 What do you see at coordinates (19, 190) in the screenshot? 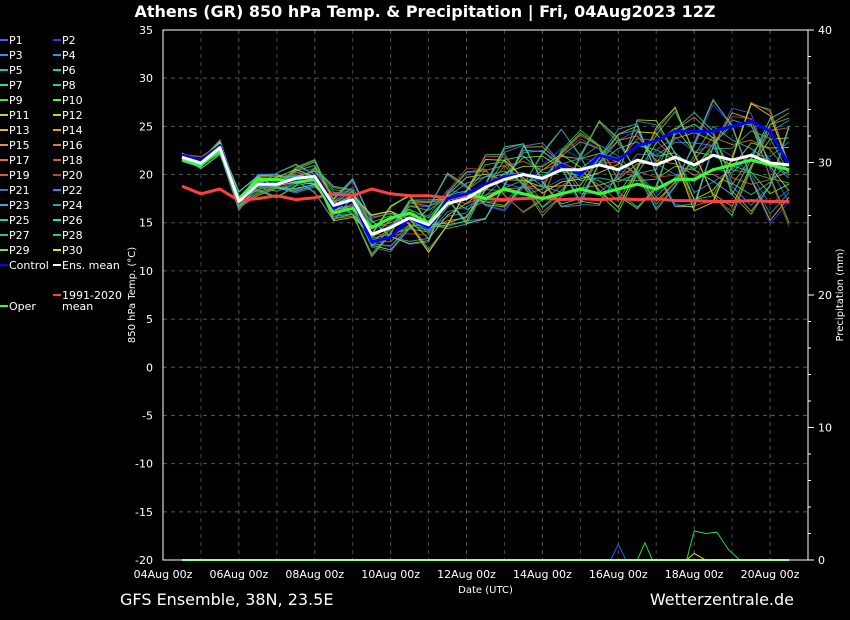
I see `legend-label: P21` at bounding box center [19, 190].